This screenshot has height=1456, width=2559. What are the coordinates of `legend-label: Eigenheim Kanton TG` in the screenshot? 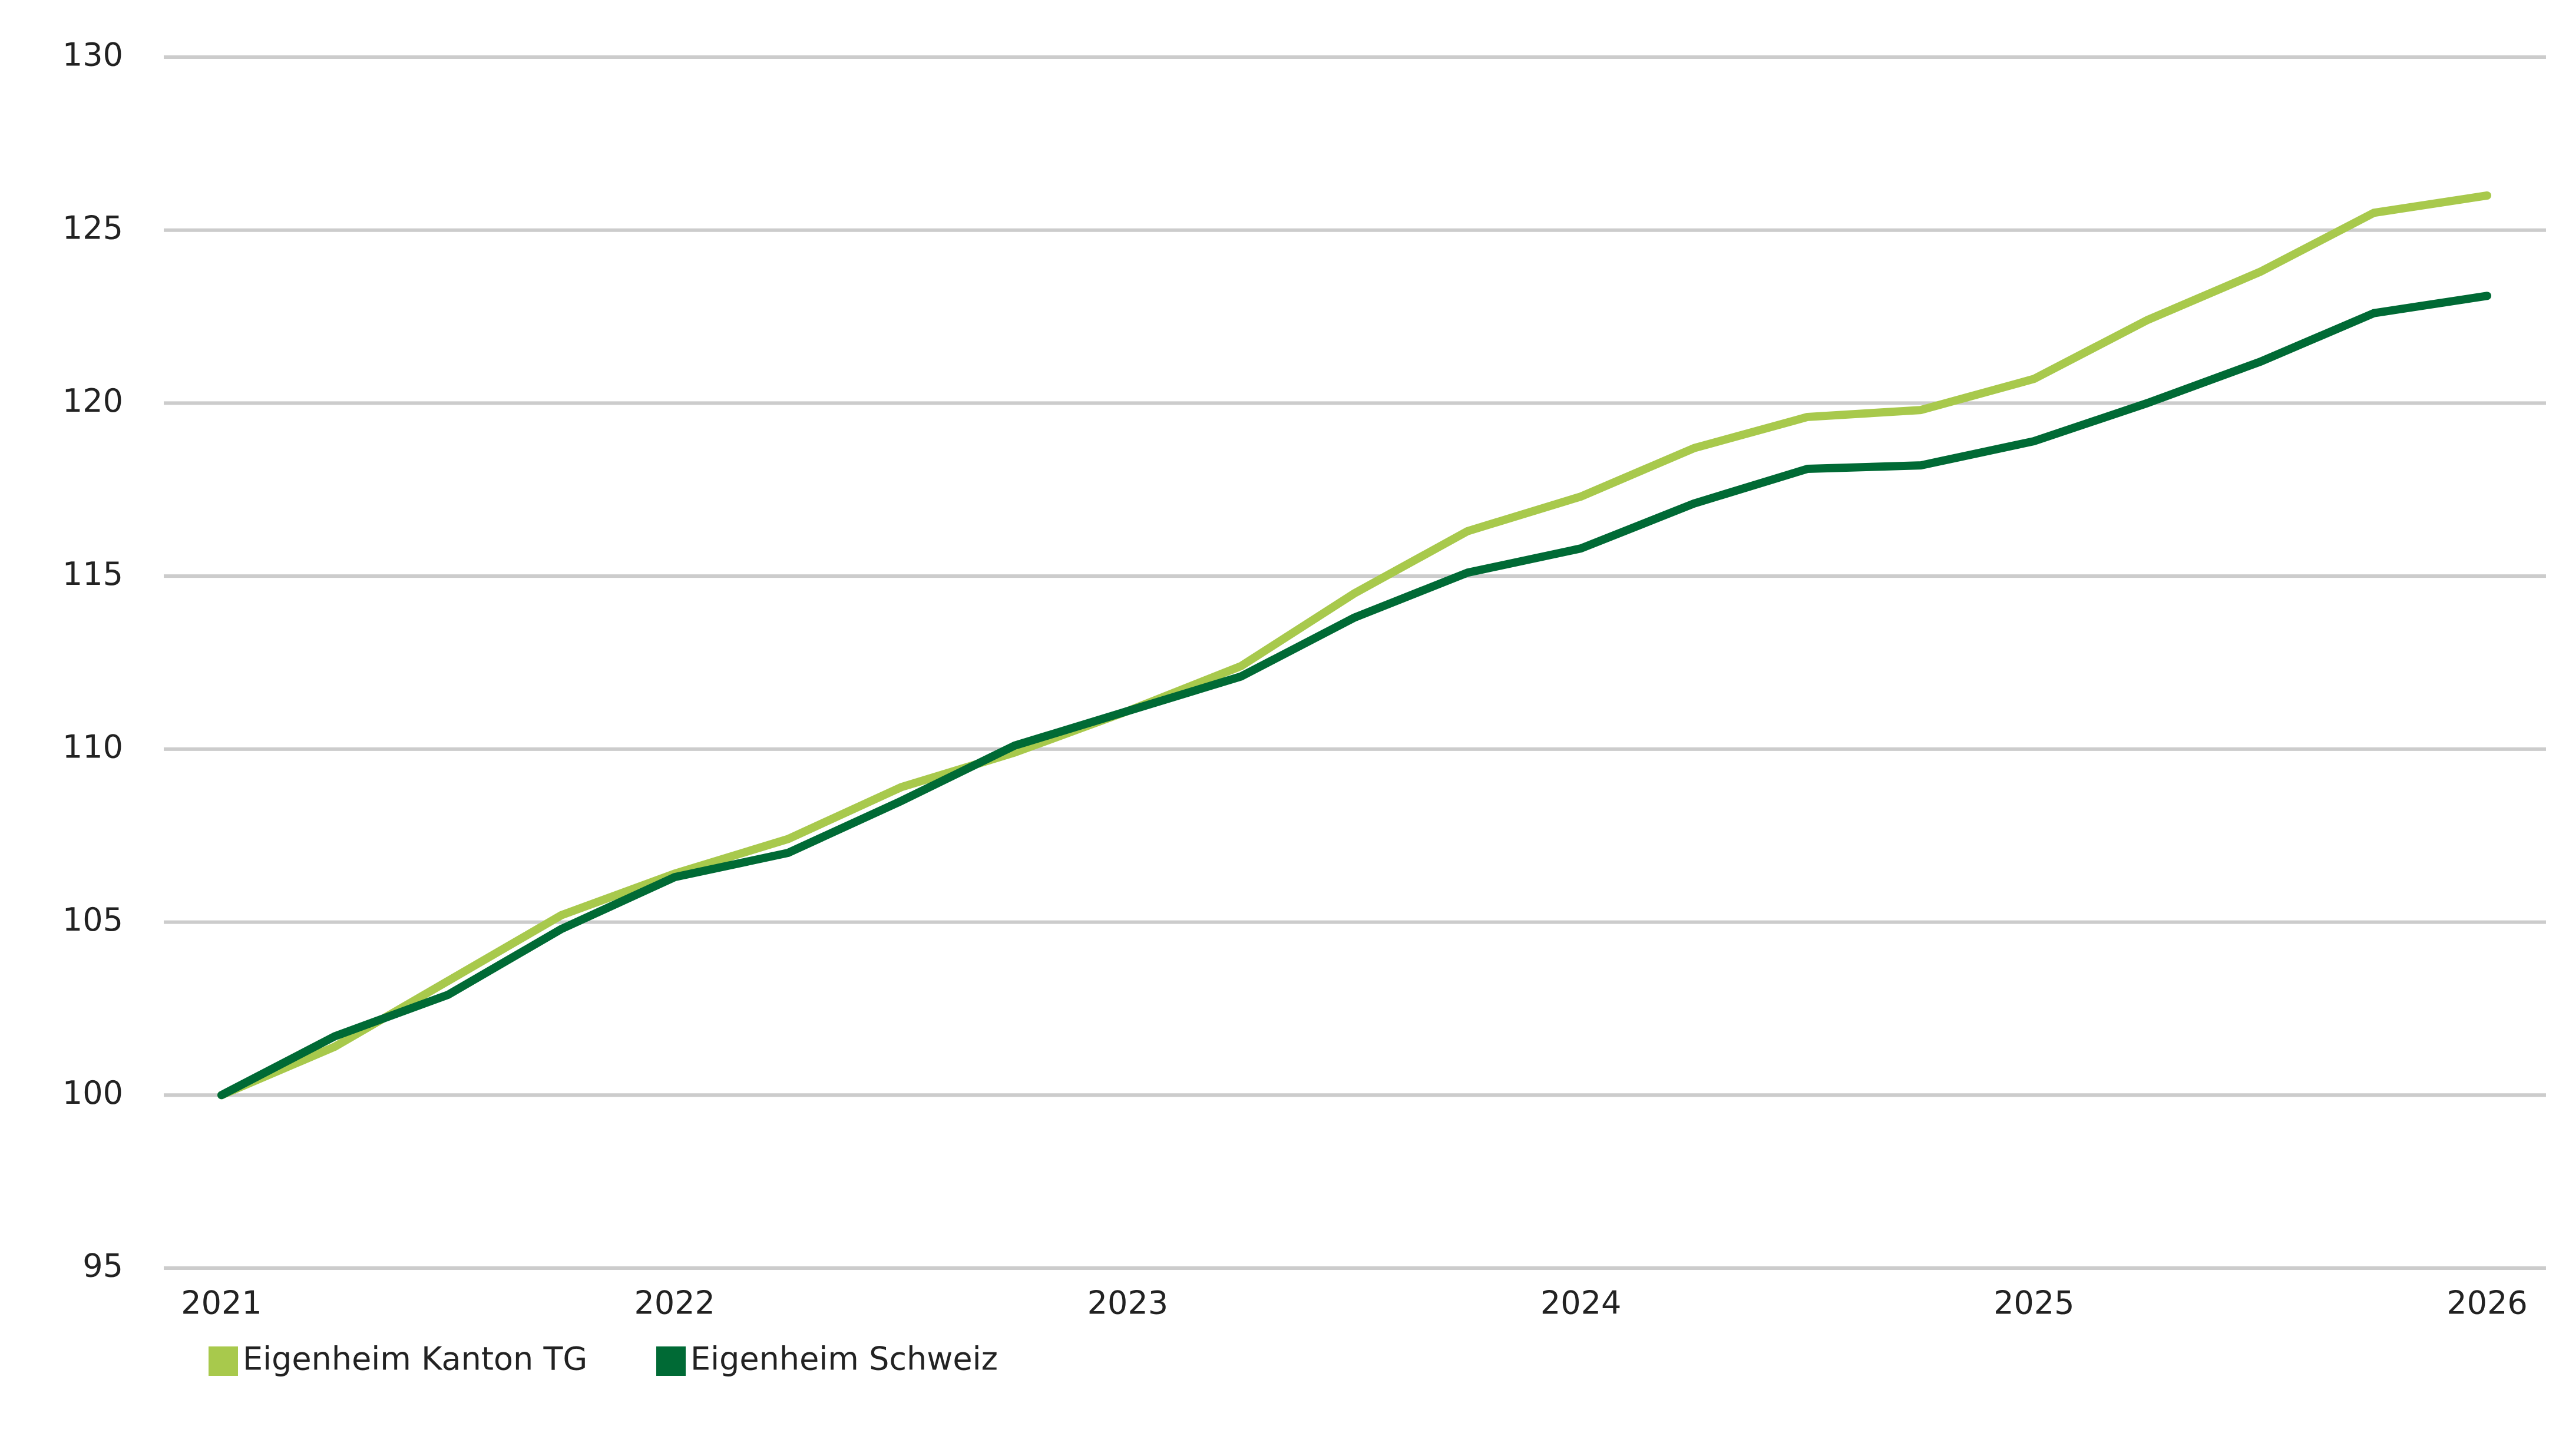 It's located at (415, 1359).